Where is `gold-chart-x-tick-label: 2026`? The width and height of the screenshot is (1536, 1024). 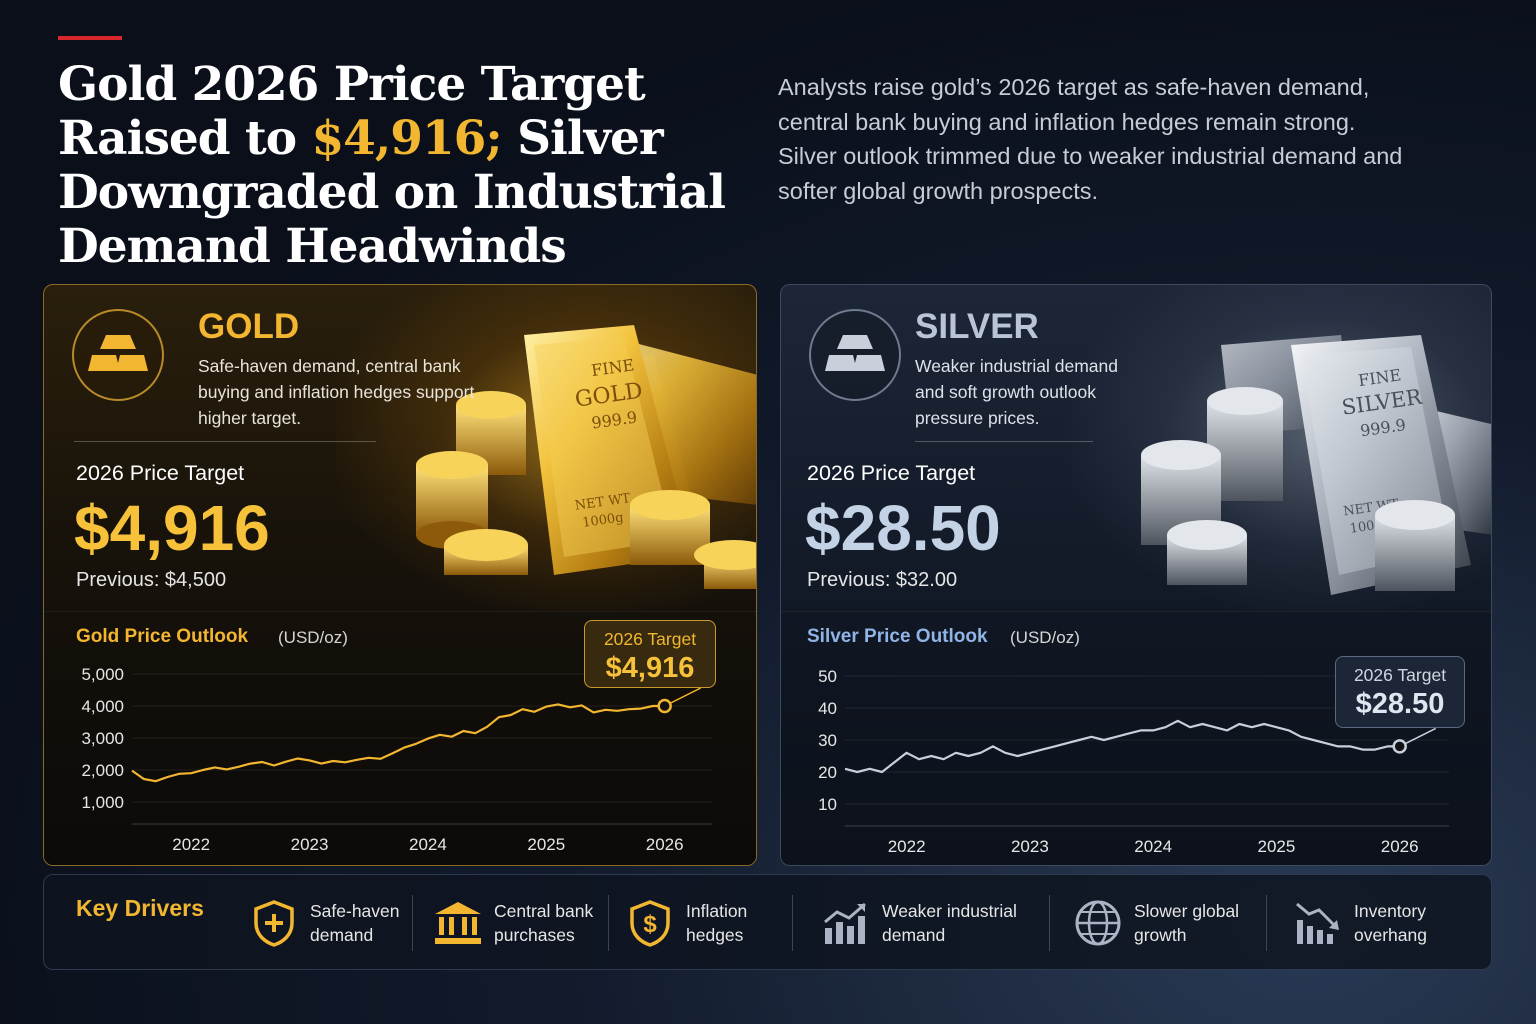 gold-chart-x-tick-label: 2026 is located at coordinates (665, 844).